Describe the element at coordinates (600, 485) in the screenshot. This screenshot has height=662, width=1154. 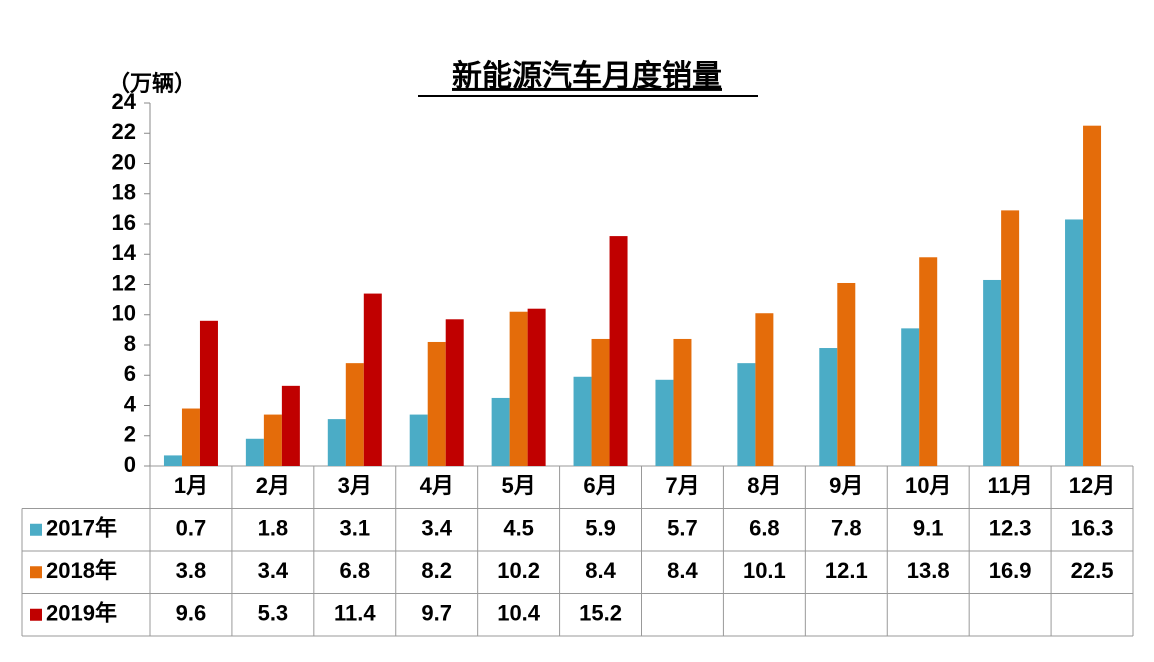
I see `x-tick-label: 6月` at that location.